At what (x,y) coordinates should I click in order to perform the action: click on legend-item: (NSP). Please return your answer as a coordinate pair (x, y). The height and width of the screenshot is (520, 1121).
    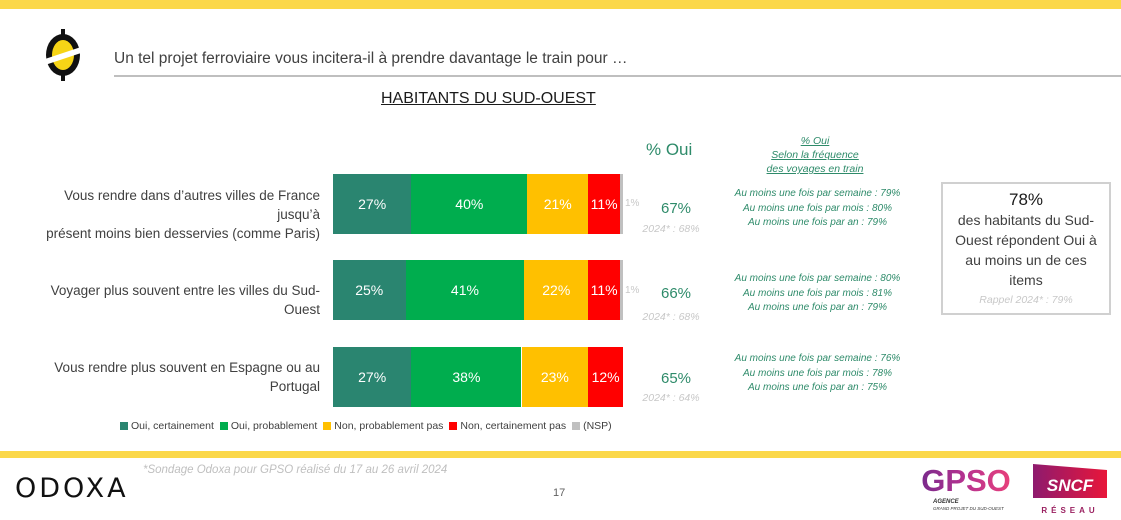
    Looking at the image, I should click on (592, 426).